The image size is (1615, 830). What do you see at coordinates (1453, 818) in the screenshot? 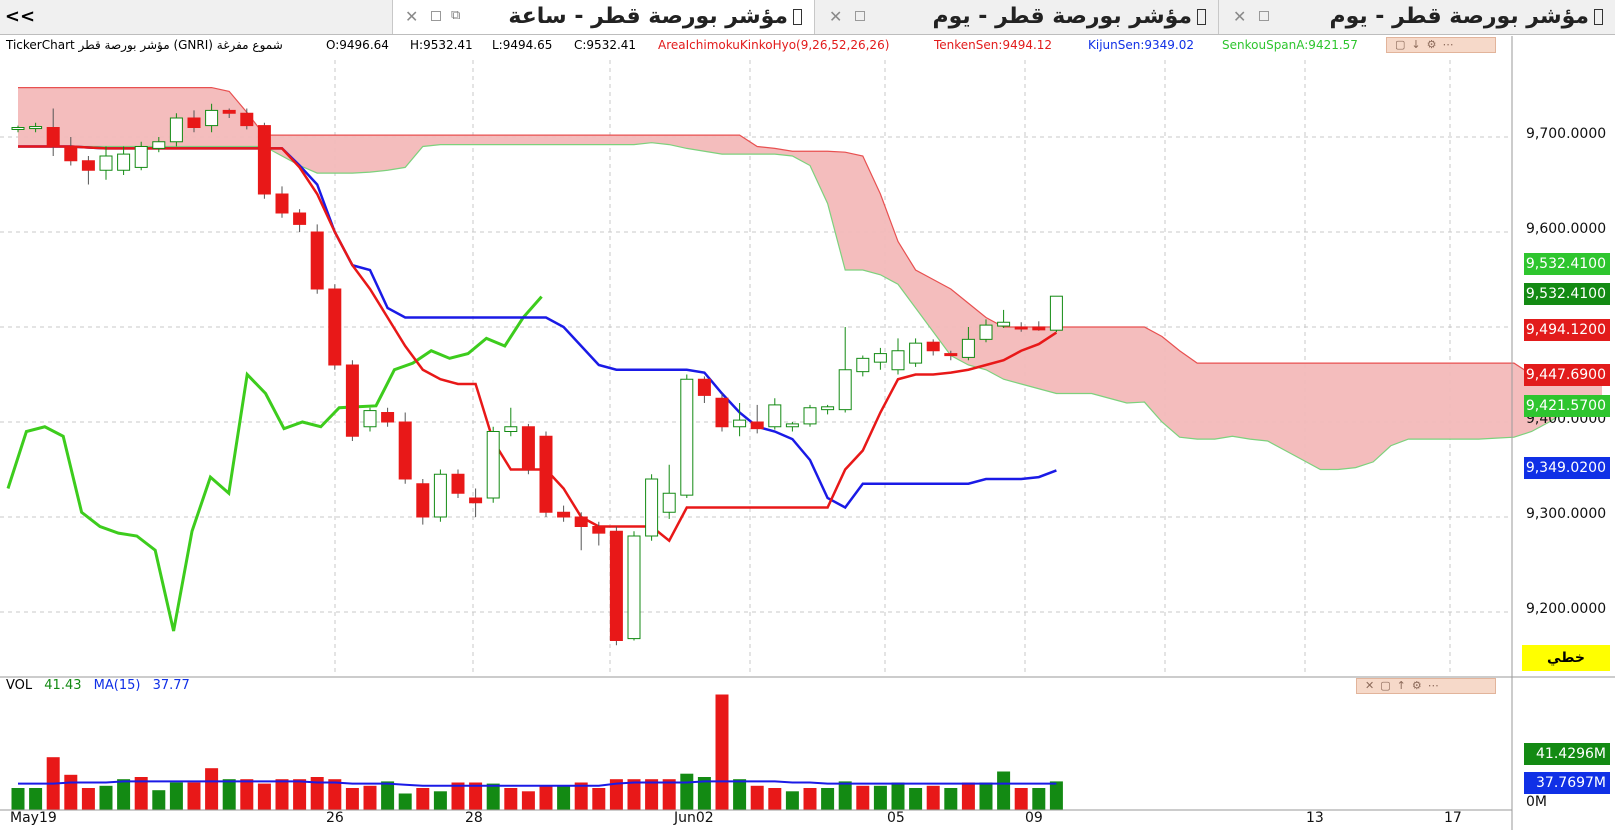
I see `date-label: 17` at bounding box center [1453, 818].